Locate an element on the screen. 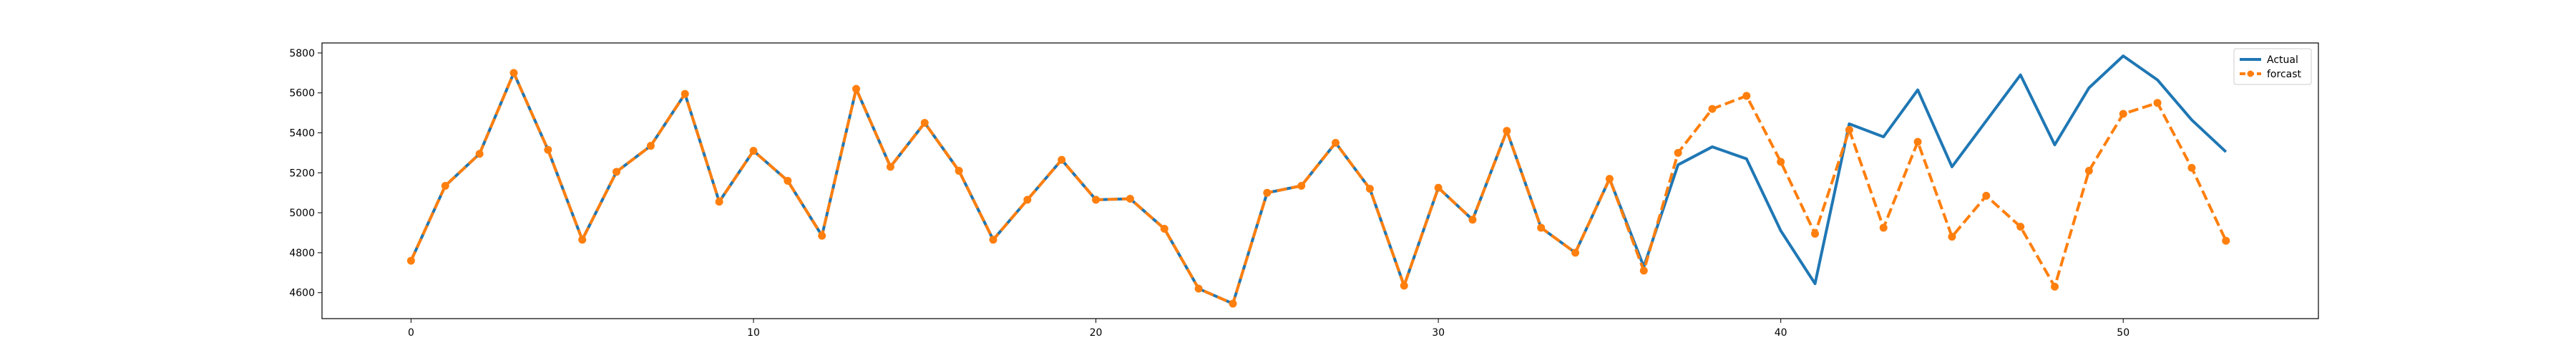 This screenshot has height=358, width=2576. y-tick-label-5400: 5400 is located at coordinates (302, 134).